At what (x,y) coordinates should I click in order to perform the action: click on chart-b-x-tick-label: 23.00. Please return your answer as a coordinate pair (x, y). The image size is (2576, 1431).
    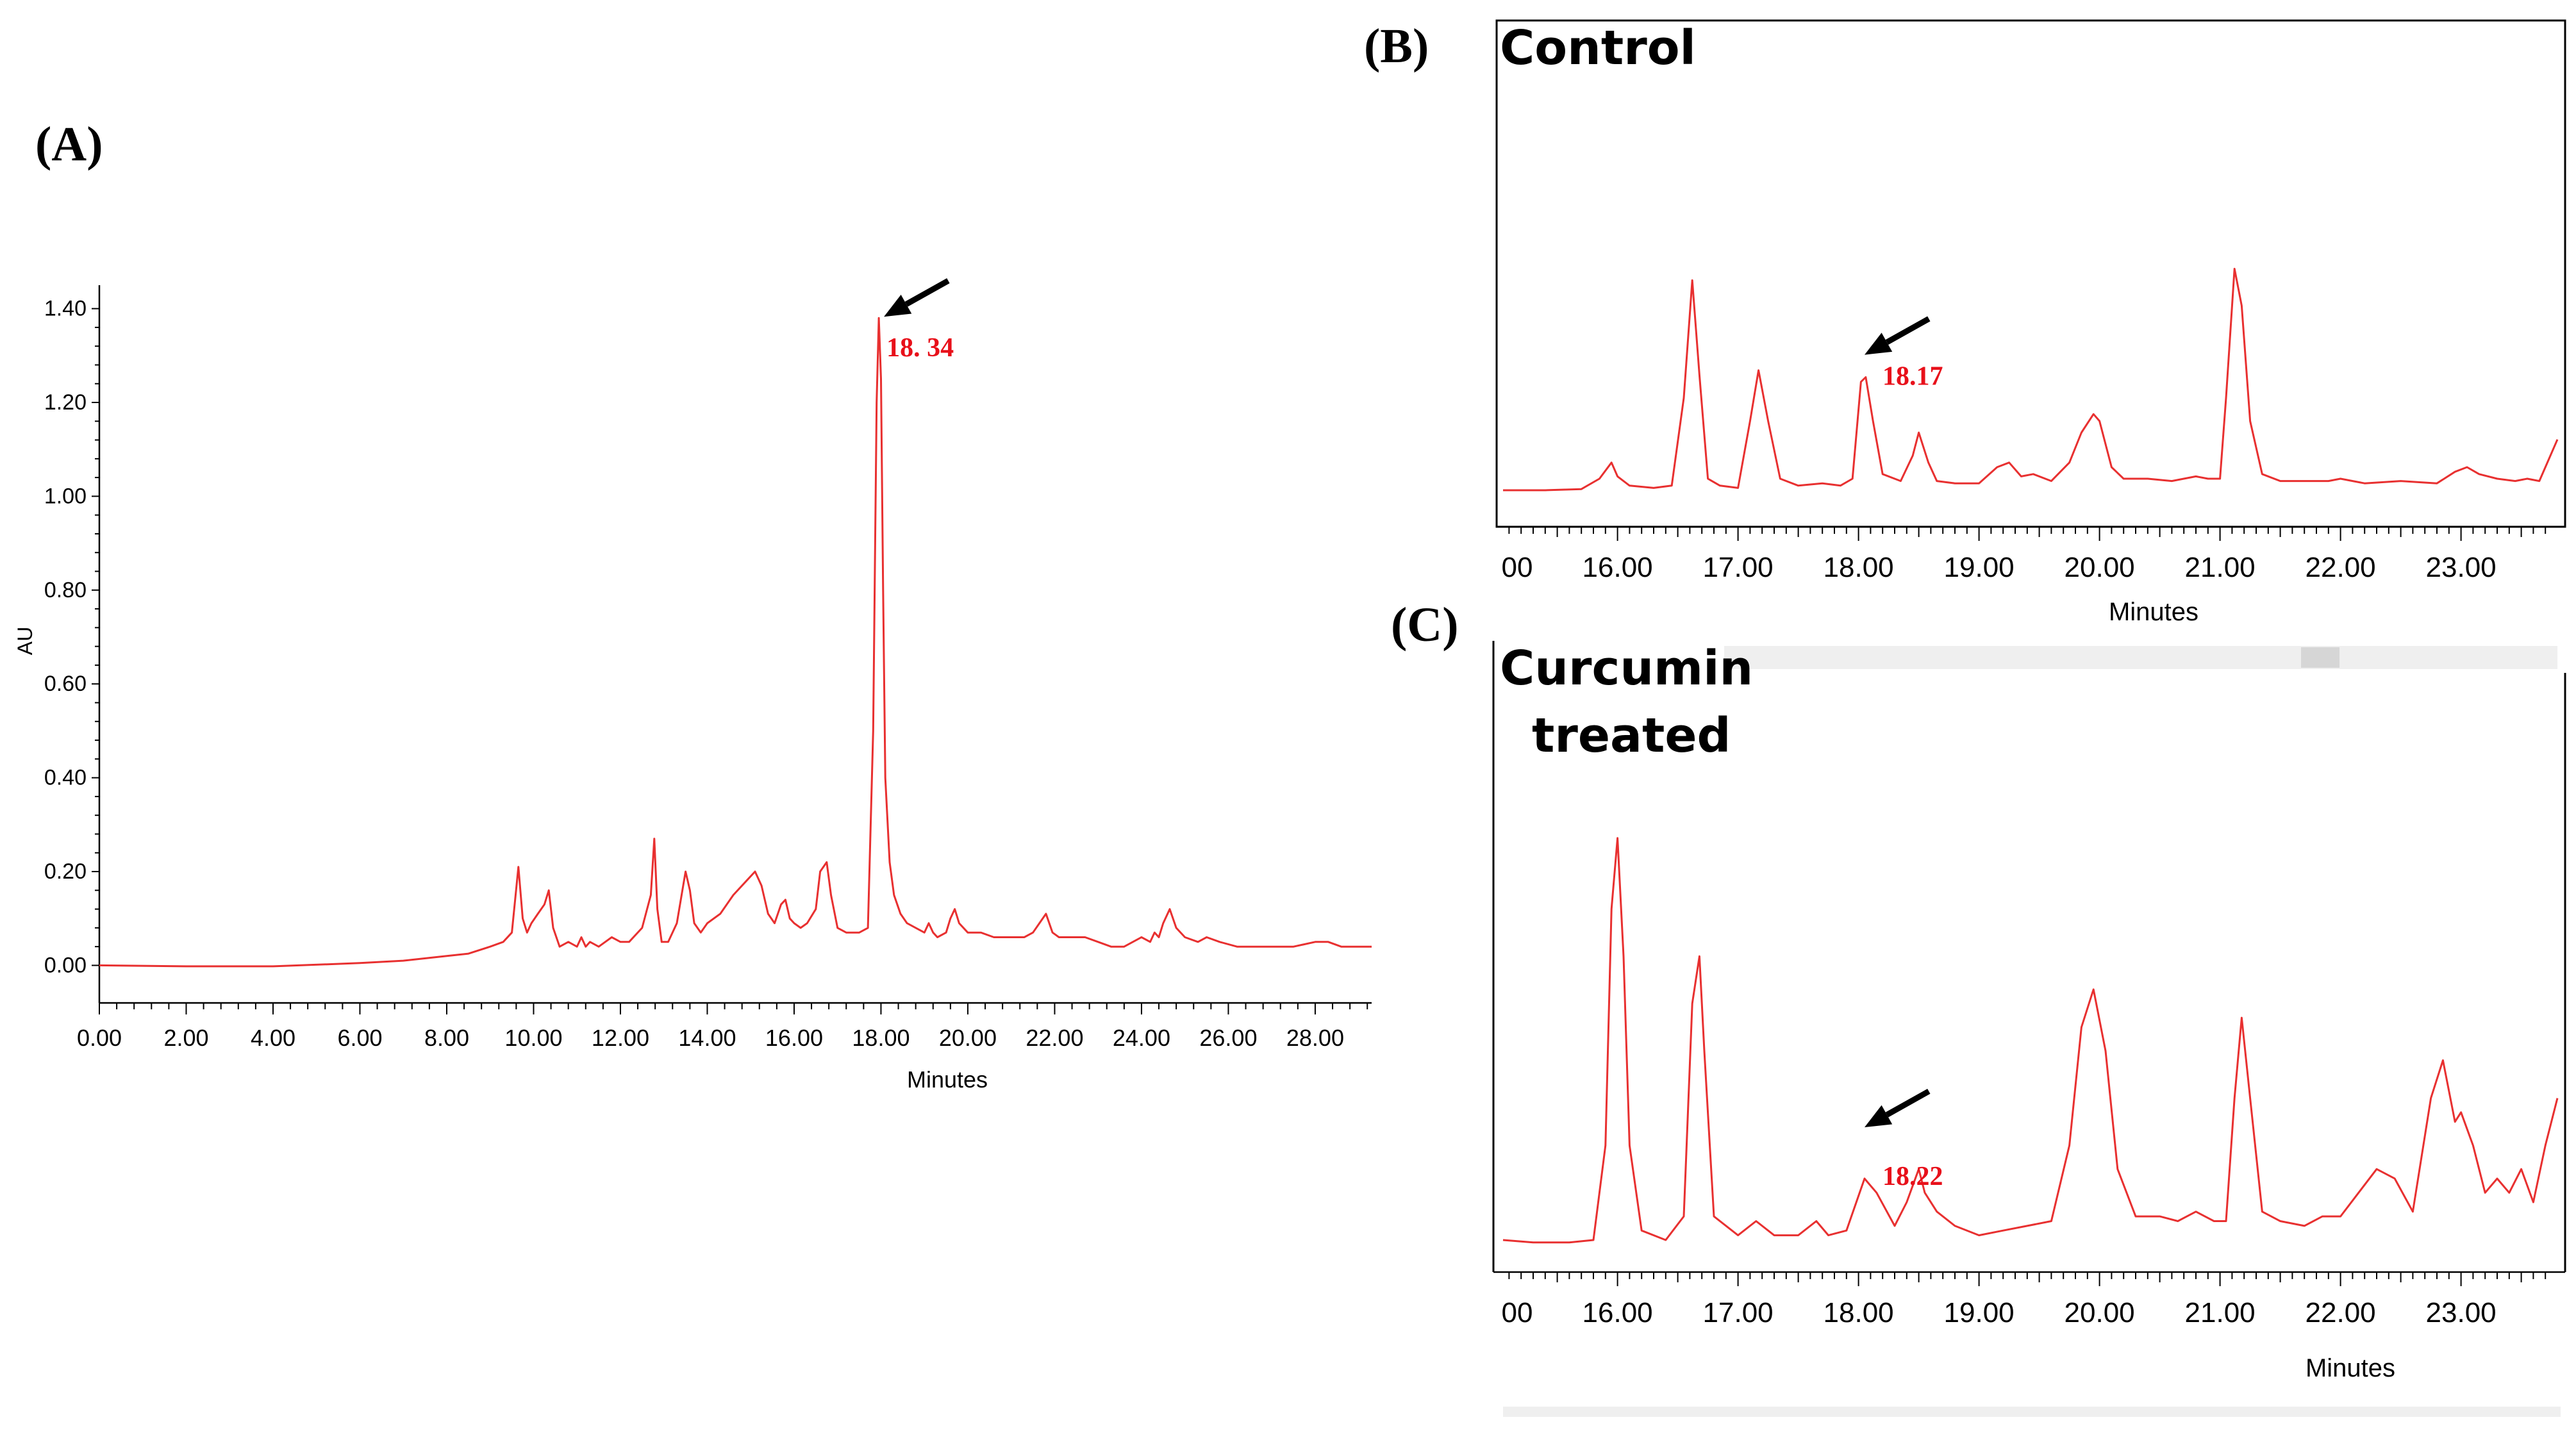
    Looking at the image, I should click on (2461, 567).